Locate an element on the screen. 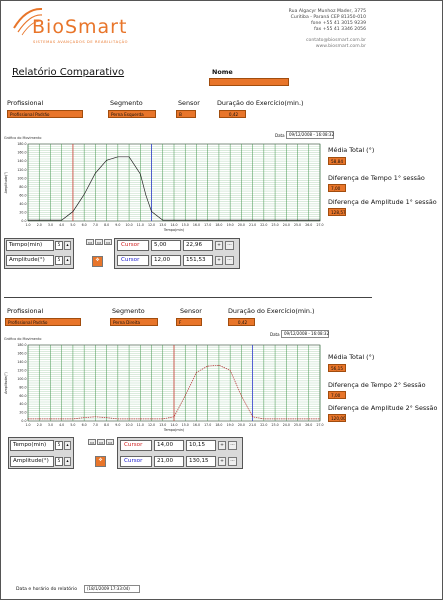 The image size is (443, 600). sensor-field: F is located at coordinates (189, 322).